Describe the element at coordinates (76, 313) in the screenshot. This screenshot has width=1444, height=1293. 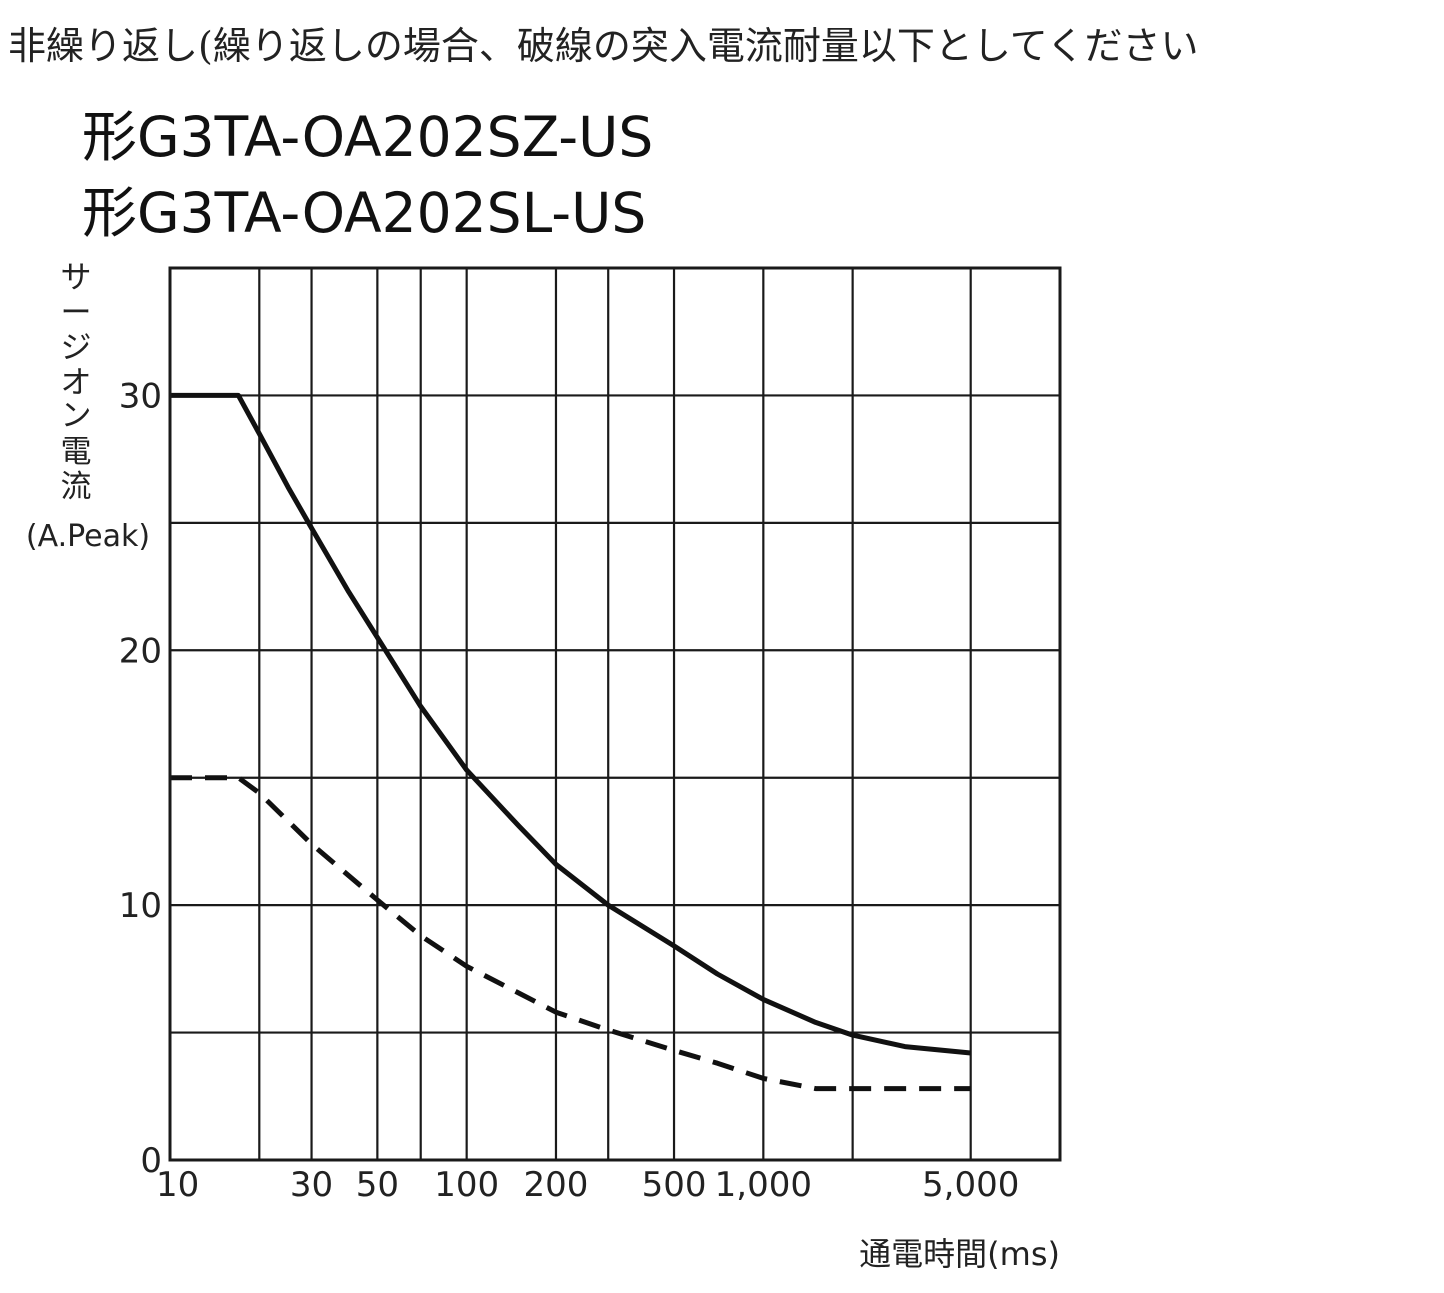
I see `y-axis-label-char: ー` at that location.